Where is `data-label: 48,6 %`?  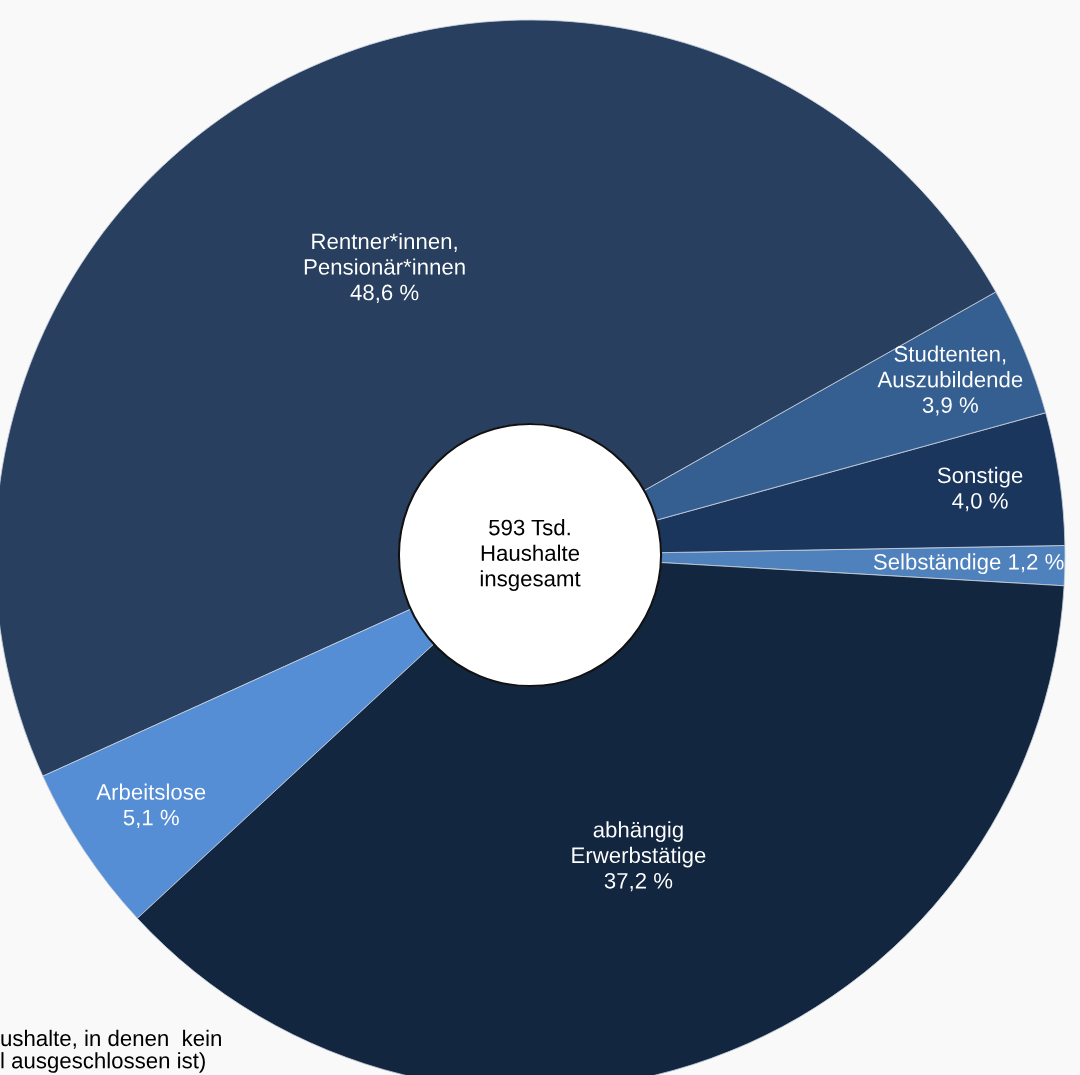
data-label: 48,6 % is located at coordinates (384, 293).